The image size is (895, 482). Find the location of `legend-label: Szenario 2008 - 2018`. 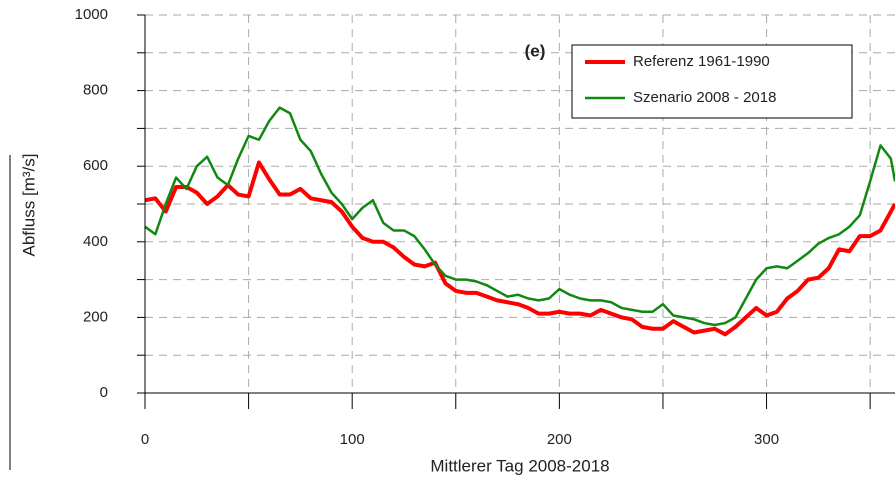

legend-label: Szenario 2008 - 2018 is located at coordinates (704, 97).